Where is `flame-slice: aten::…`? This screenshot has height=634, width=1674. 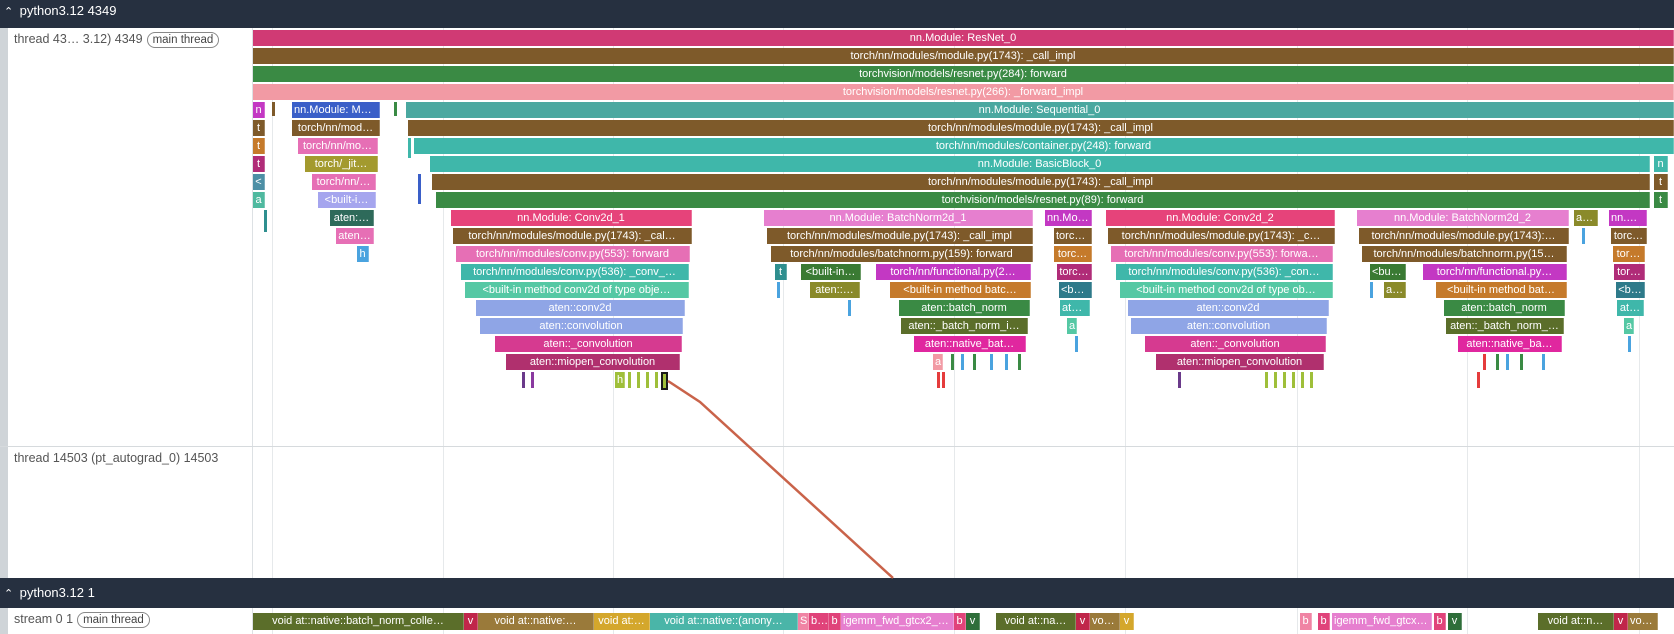 flame-slice: aten::… is located at coordinates (835, 290).